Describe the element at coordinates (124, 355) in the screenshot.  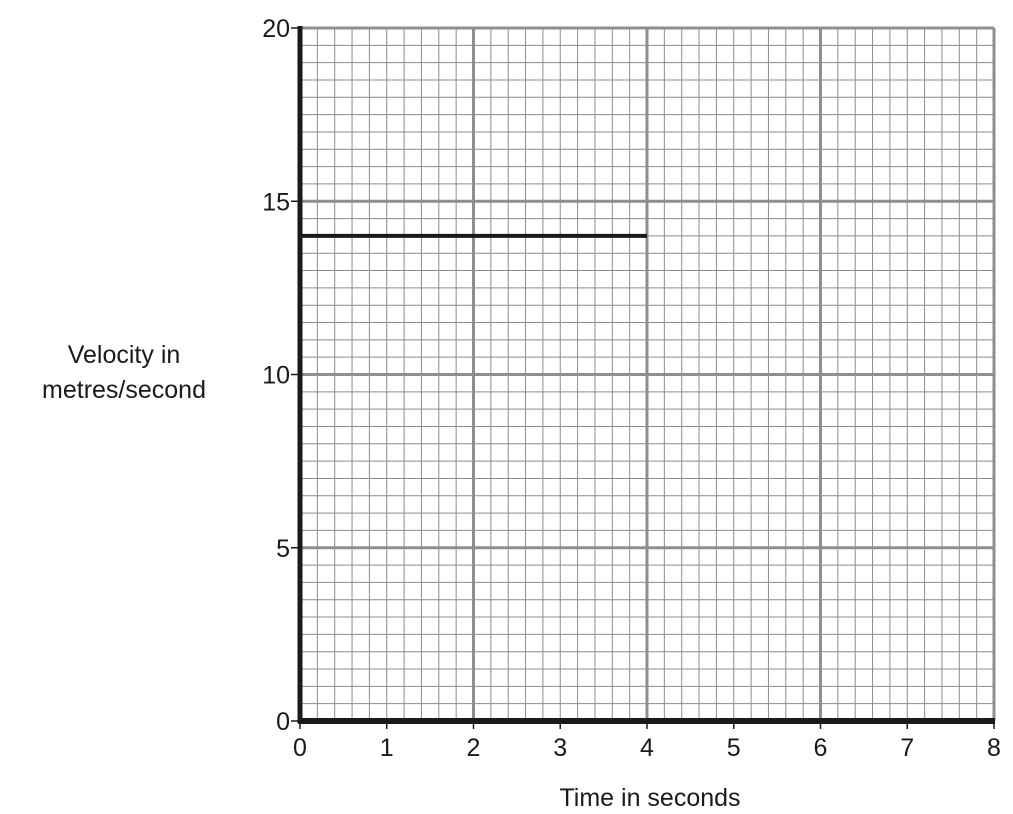
I see `y-axis-title-line-1: Velocity in` at that location.